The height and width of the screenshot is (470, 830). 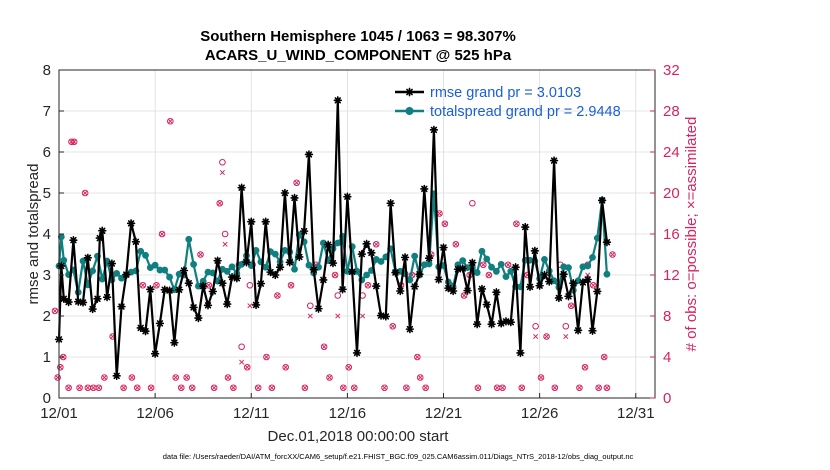 What do you see at coordinates (47, 398) in the screenshot?
I see `y-left-tick-label: 0` at bounding box center [47, 398].